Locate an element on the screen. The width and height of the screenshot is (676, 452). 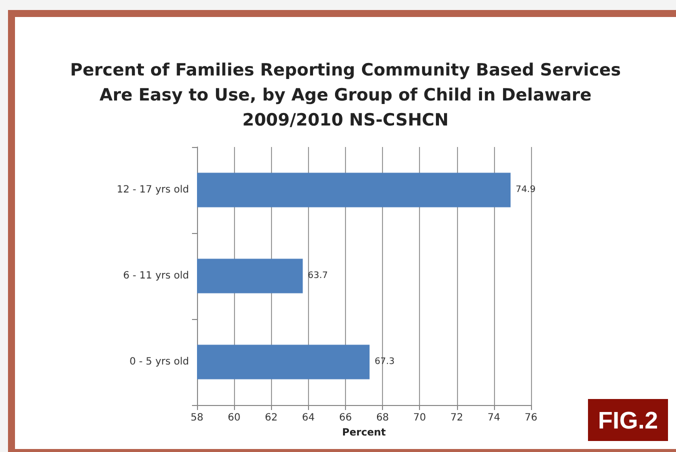
x-tick-label: 68 is located at coordinates (382, 418).